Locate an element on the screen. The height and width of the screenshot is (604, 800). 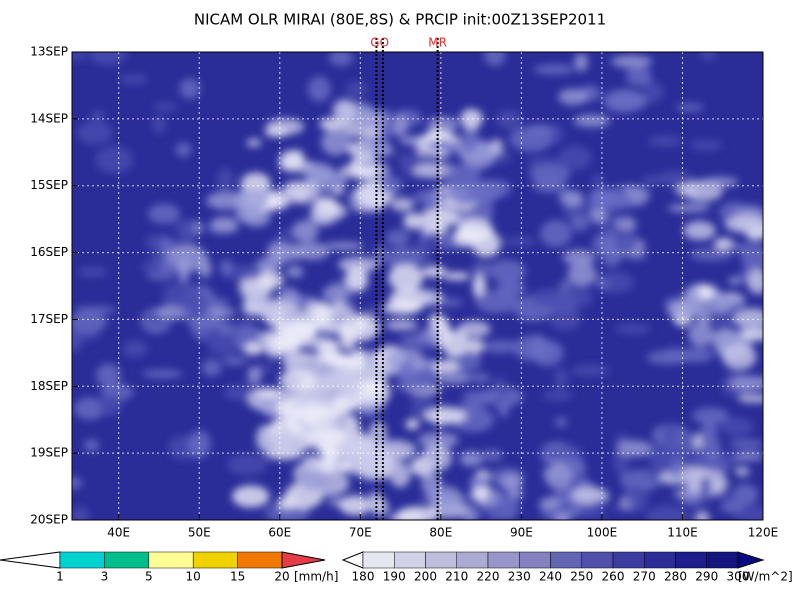
colorbar-label: 260 is located at coordinates (613, 577).